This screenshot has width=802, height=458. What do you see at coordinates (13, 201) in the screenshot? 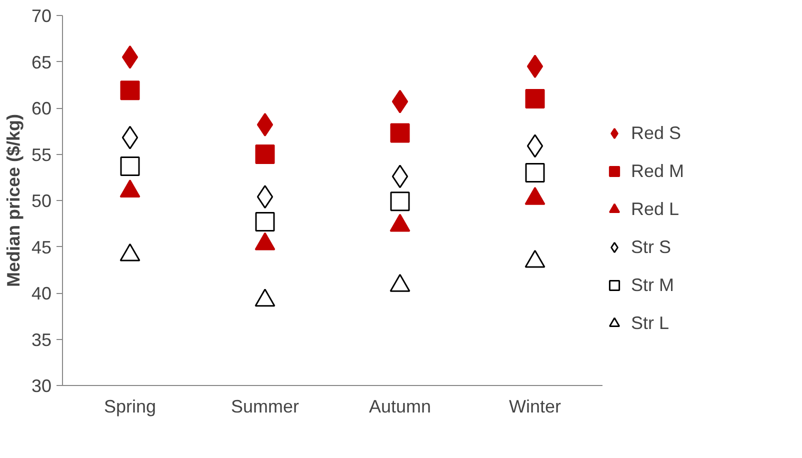
I see `y-axis-title: Median pricee ($/kg)` at bounding box center [13, 201].